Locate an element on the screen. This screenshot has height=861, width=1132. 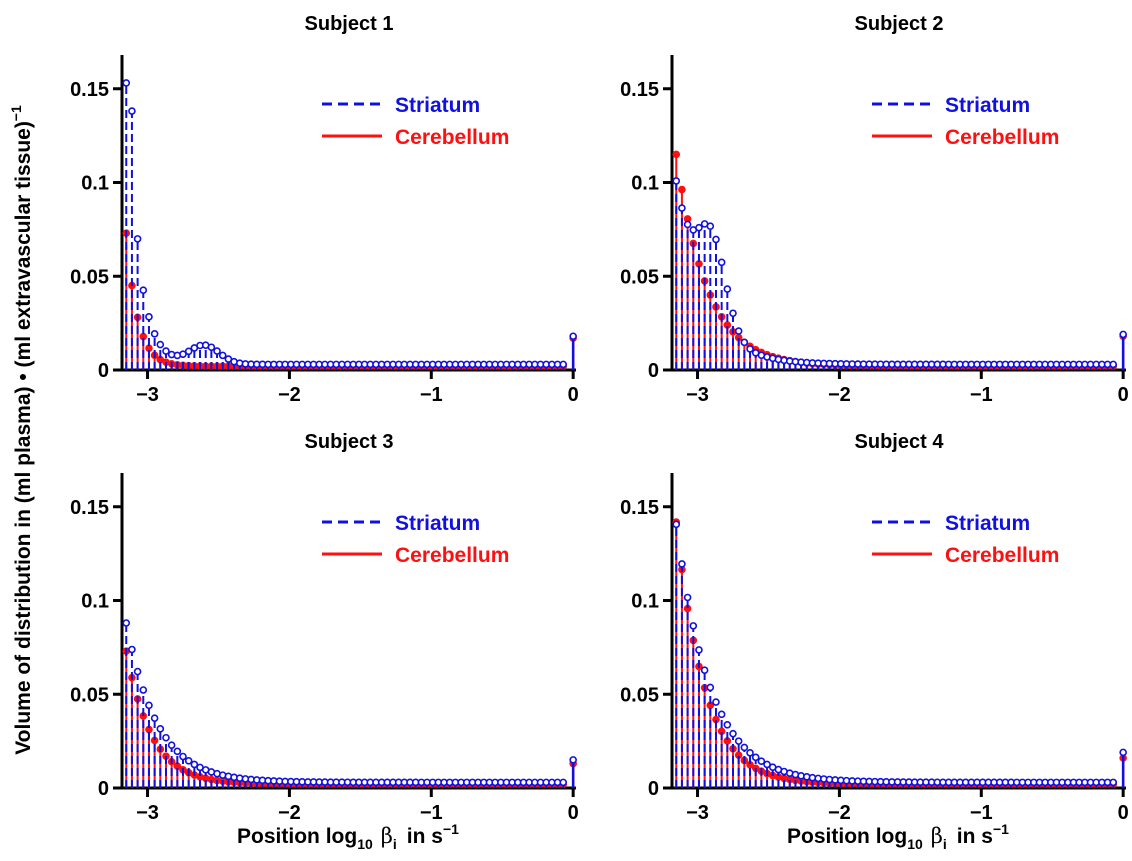
x-axis-label-left: Position log10 βi in s−1 is located at coordinates (348, 836).